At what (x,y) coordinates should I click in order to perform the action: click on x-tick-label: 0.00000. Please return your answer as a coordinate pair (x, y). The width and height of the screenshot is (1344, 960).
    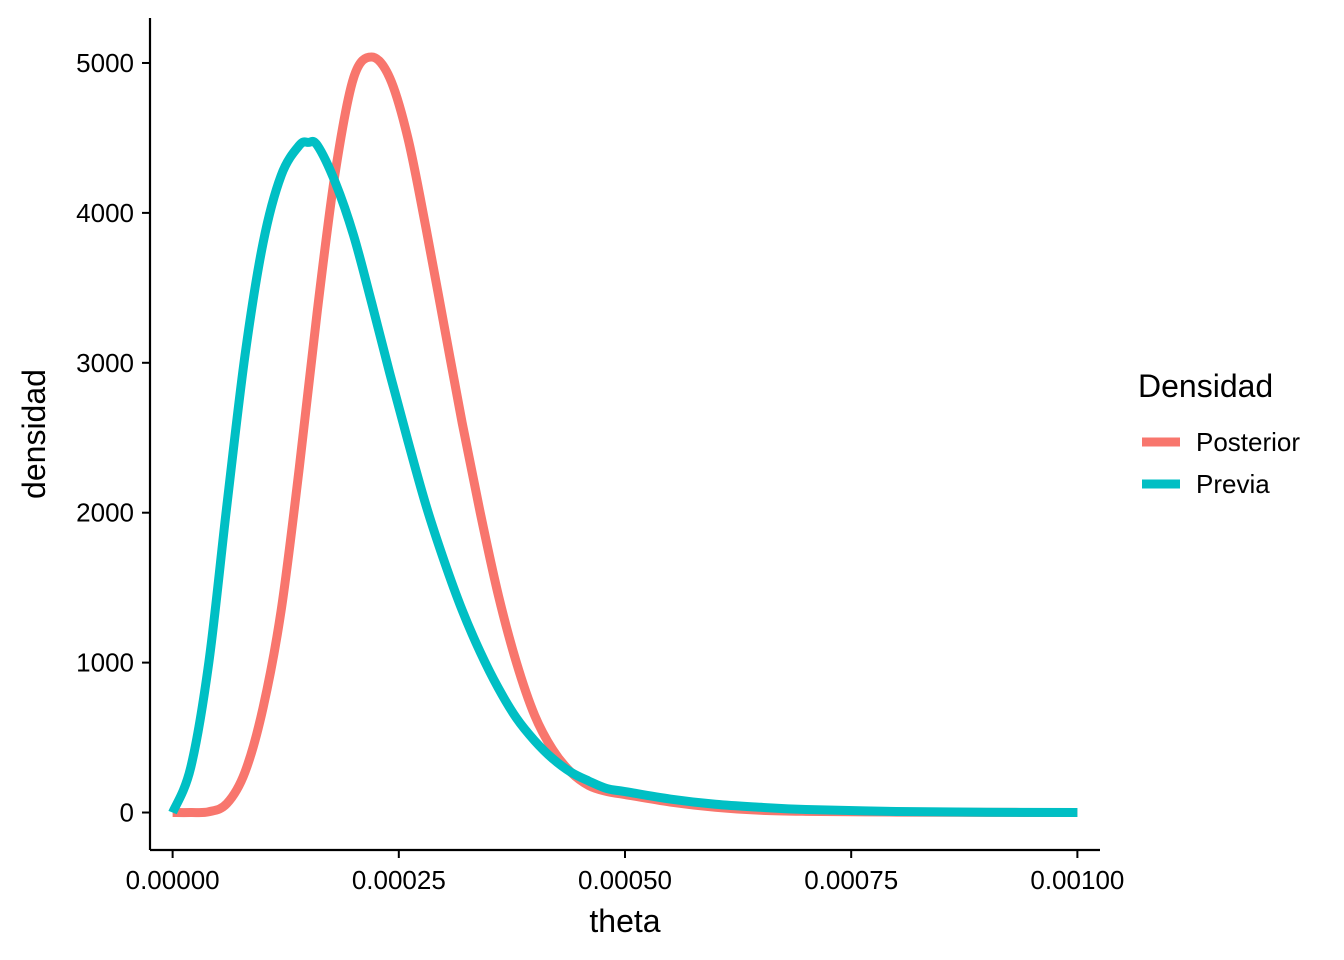
    Looking at the image, I should click on (173, 880).